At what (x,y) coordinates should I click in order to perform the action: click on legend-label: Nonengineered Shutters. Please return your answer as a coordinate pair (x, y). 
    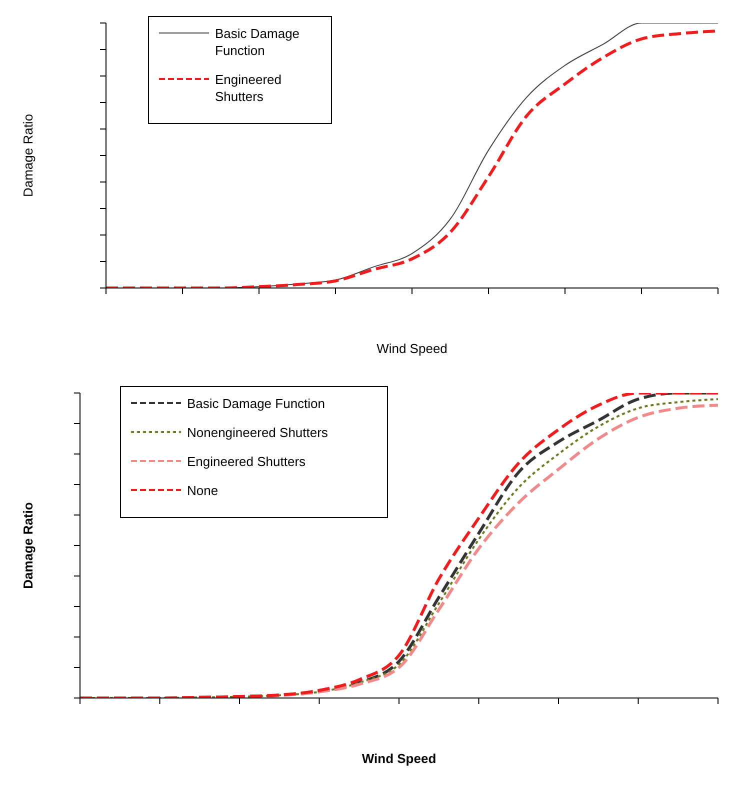
    Looking at the image, I should click on (257, 432).